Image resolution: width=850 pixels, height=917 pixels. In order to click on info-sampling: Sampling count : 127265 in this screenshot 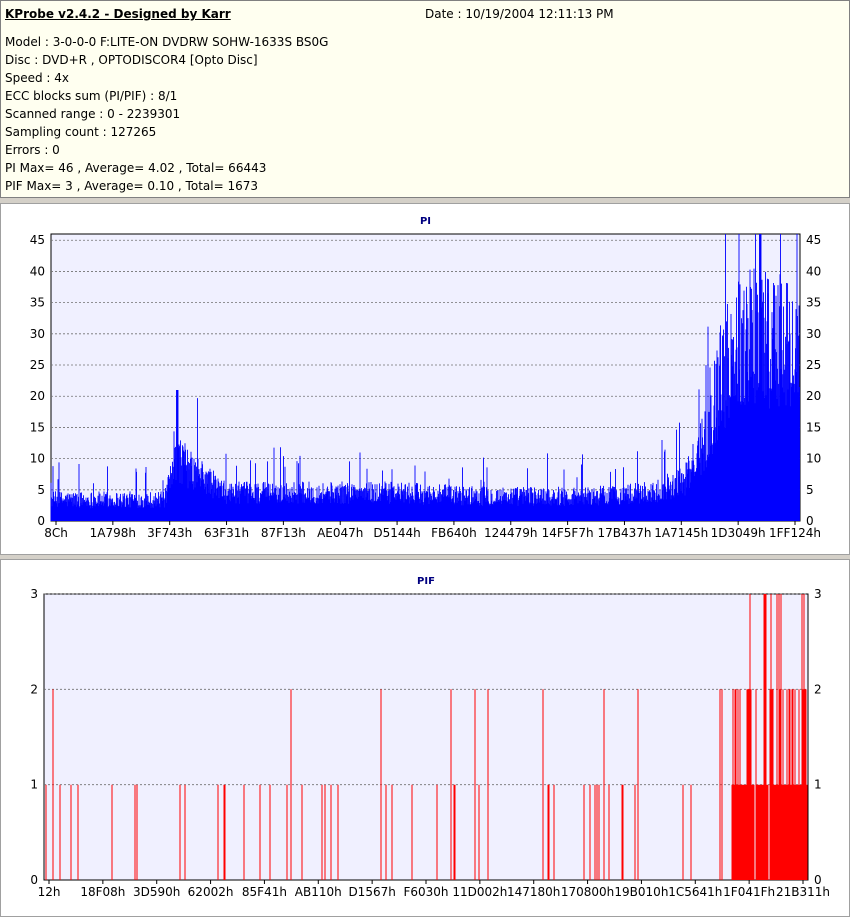, I will do `click(81, 132)`.